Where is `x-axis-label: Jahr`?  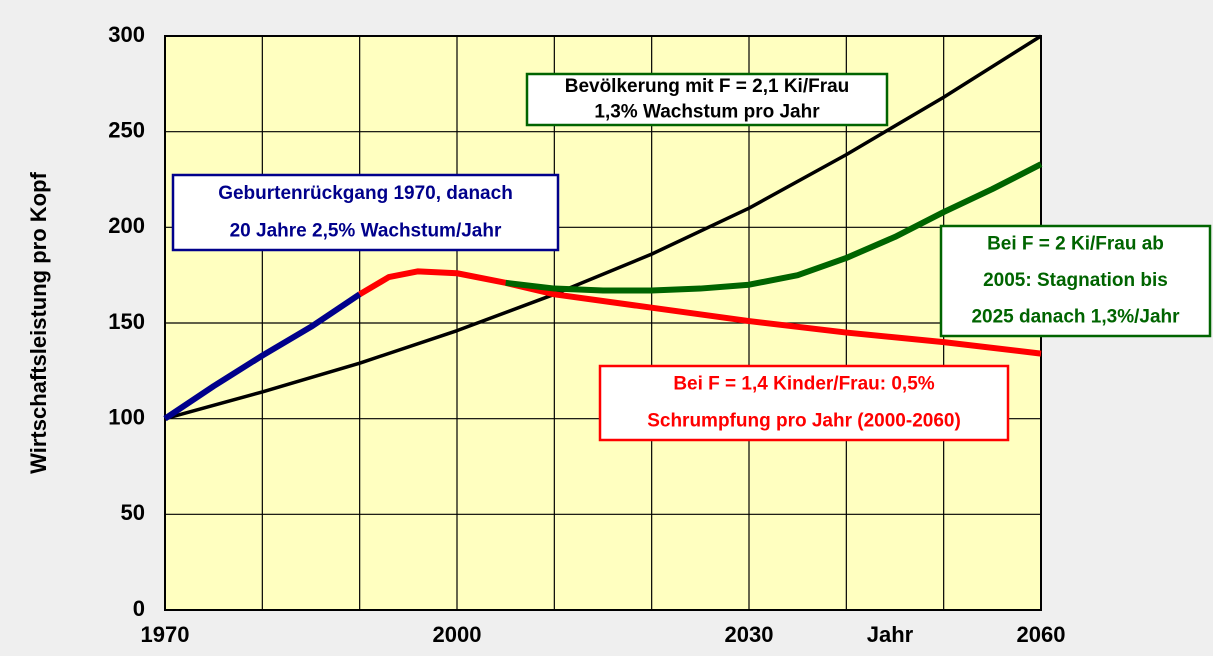 x-axis-label: Jahr is located at coordinates (890, 634).